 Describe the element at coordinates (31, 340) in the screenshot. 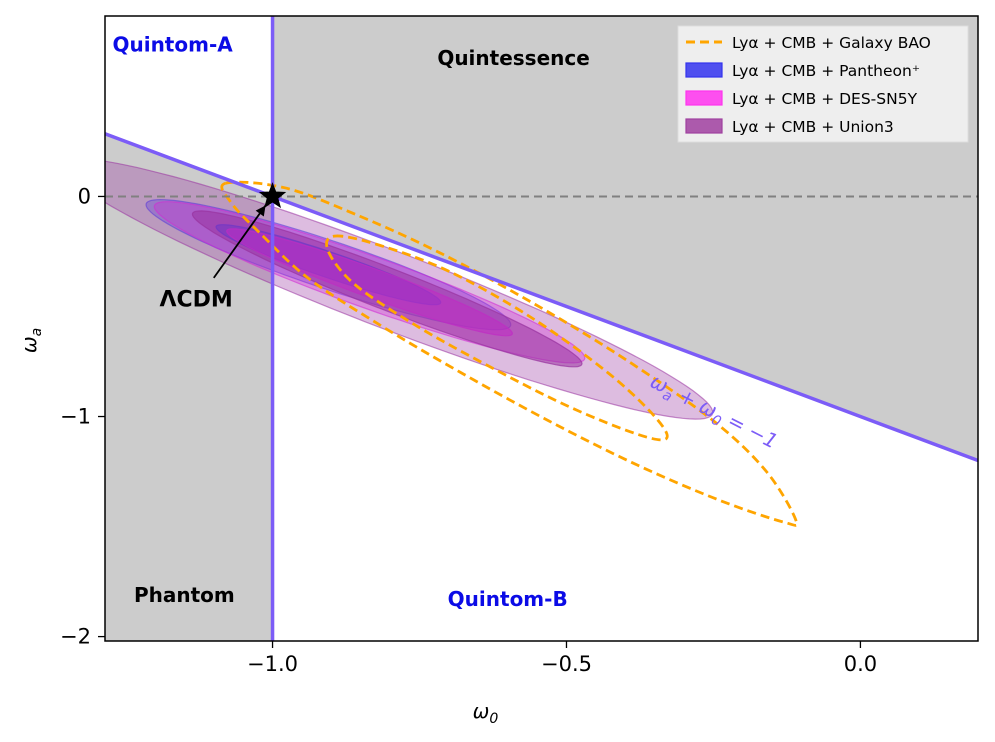

I see `y-axis-label: ωa` at that location.